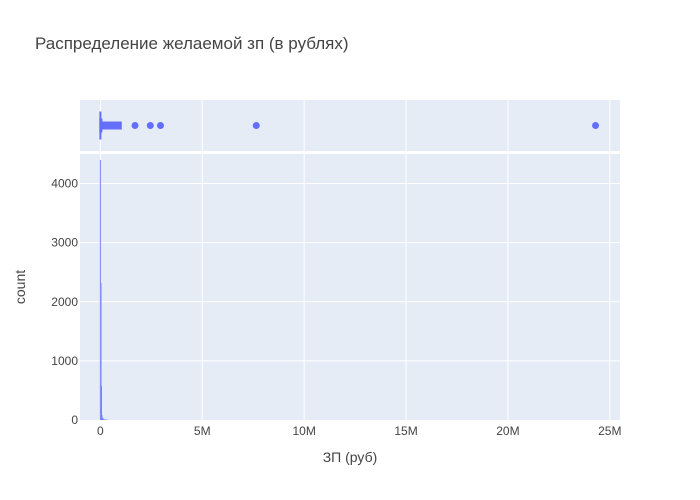 This screenshot has width=700, height=500. Describe the element at coordinates (20, 287) in the screenshot. I see `y-axis-label: count` at that location.